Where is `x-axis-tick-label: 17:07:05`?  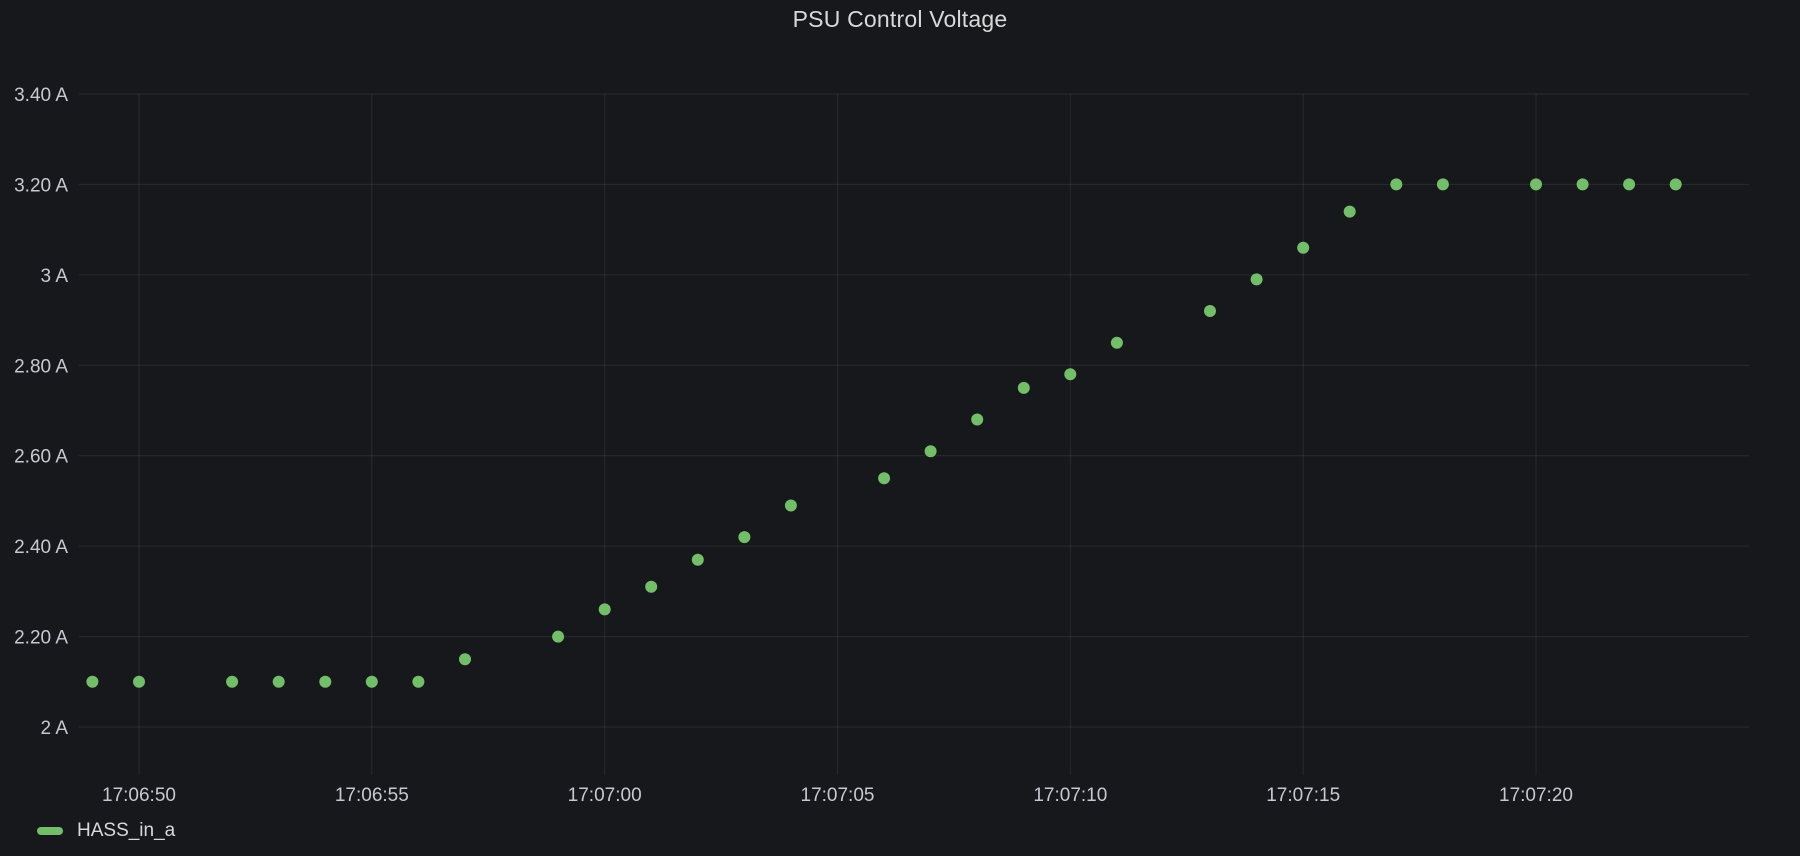 x-axis-tick-label: 17:07:05 is located at coordinates (838, 795).